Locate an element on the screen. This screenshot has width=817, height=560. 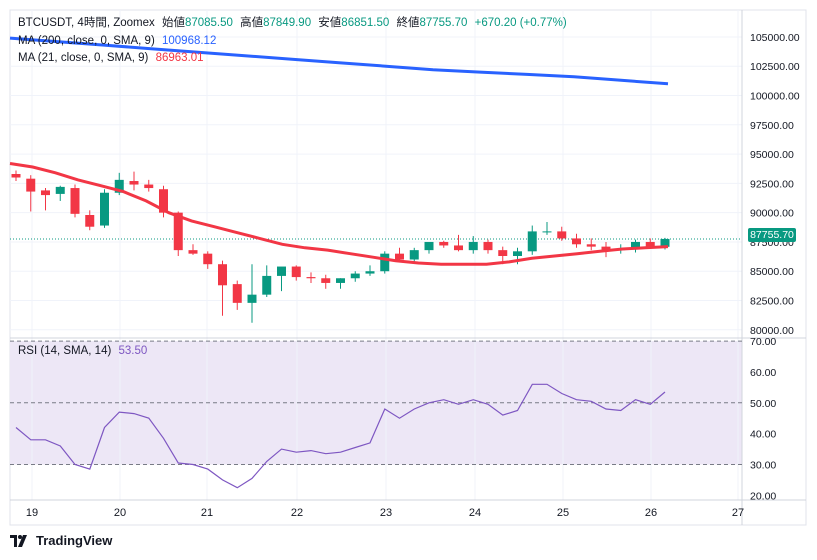
price-tick-label: 100000.00 is located at coordinates (775, 97).